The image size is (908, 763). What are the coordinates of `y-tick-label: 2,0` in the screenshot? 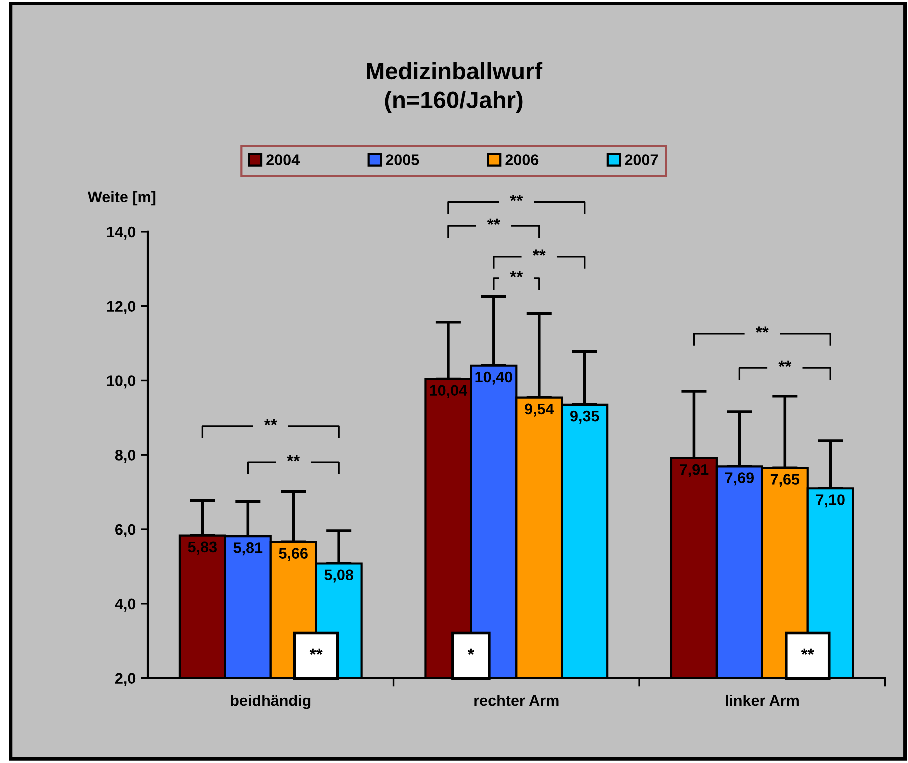 It's located at (125, 679).